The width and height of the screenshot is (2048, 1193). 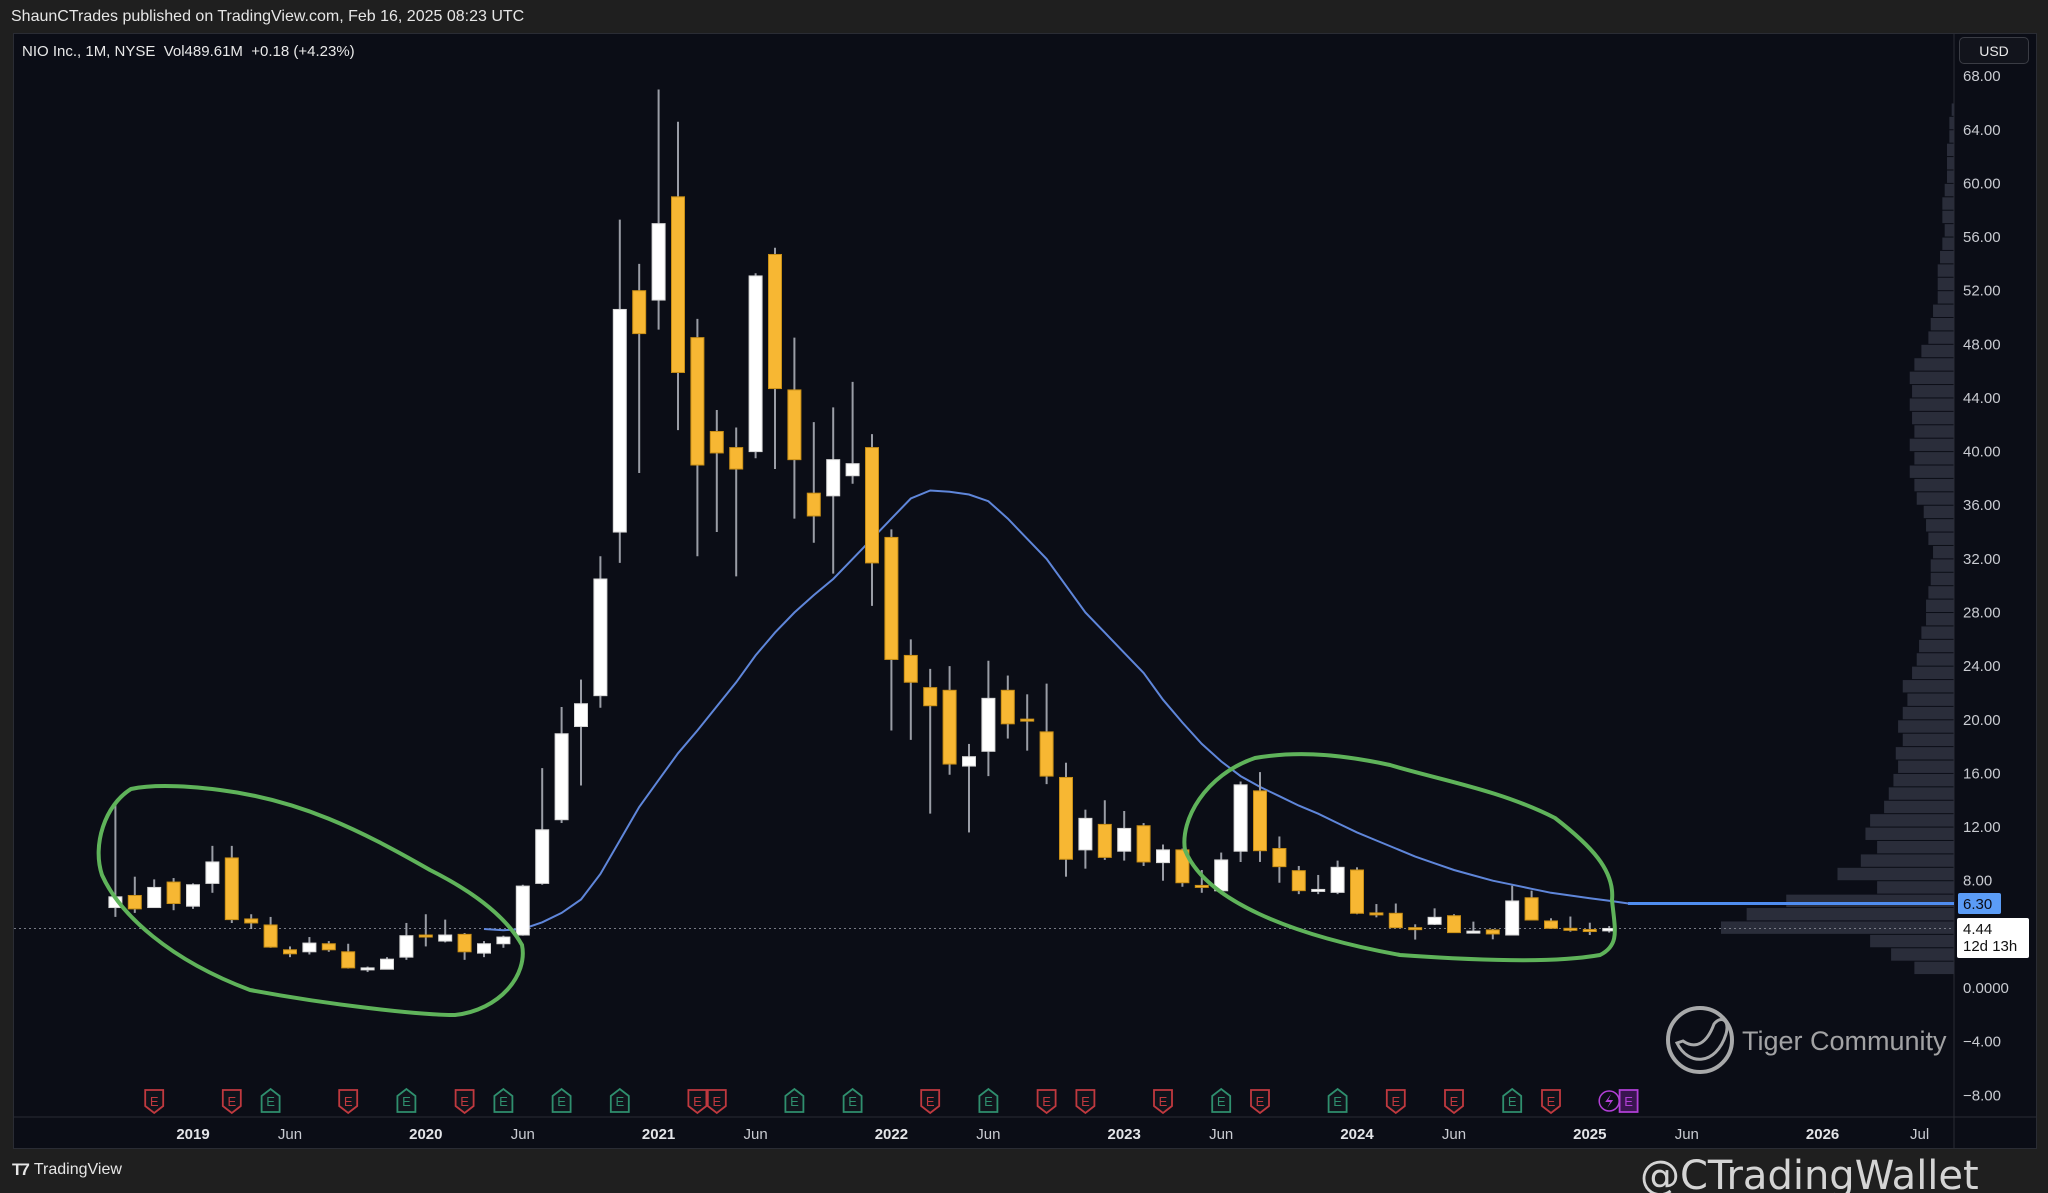 What do you see at coordinates (1124, 1134) in the screenshot?
I see `time-tick-label: 2023` at bounding box center [1124, 1134].